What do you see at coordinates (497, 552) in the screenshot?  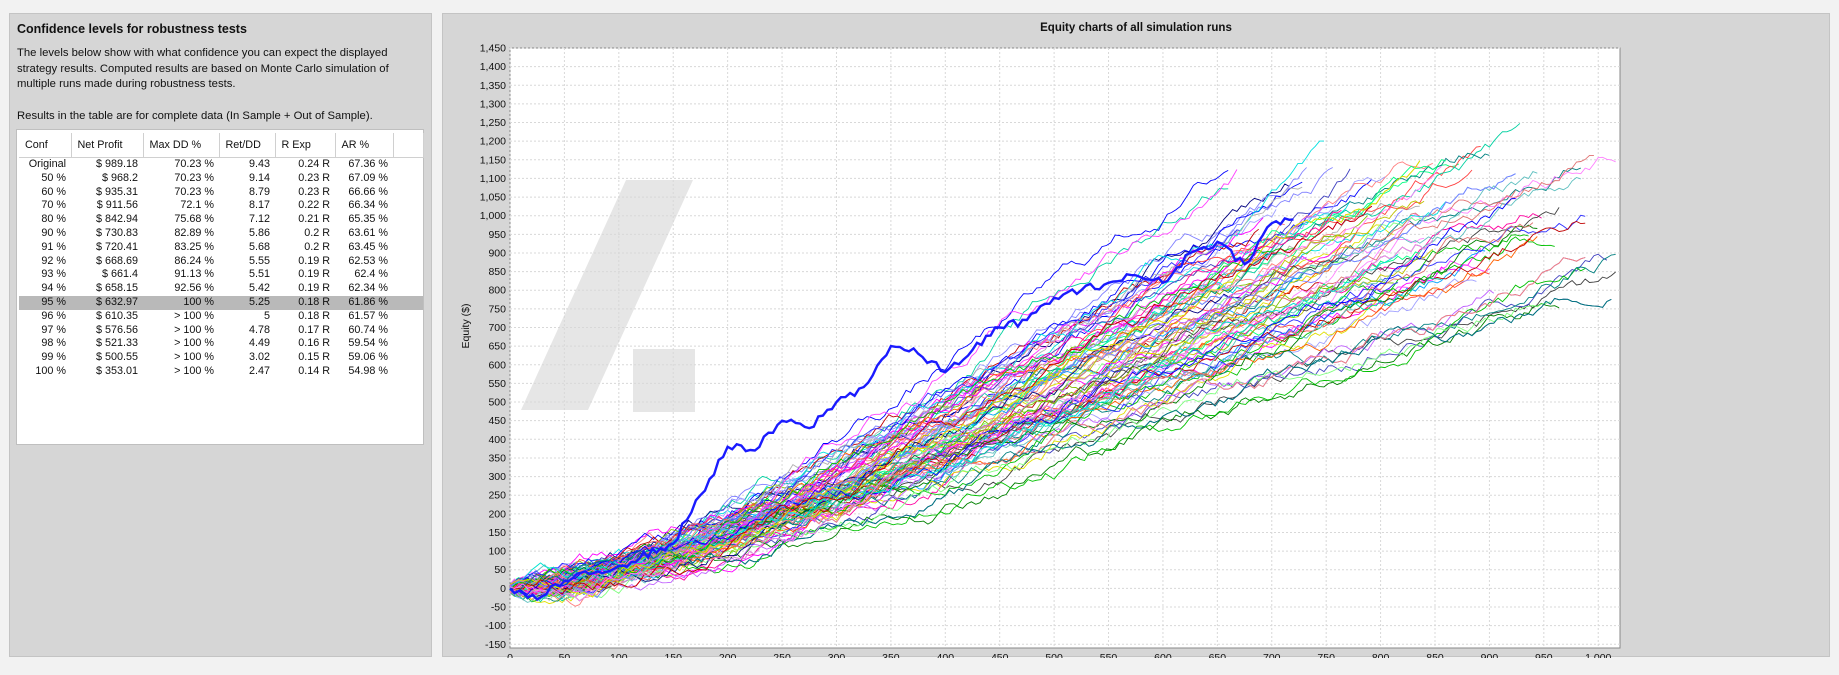 I see `y-tick-label: 100` at bounding box center [497, 552].